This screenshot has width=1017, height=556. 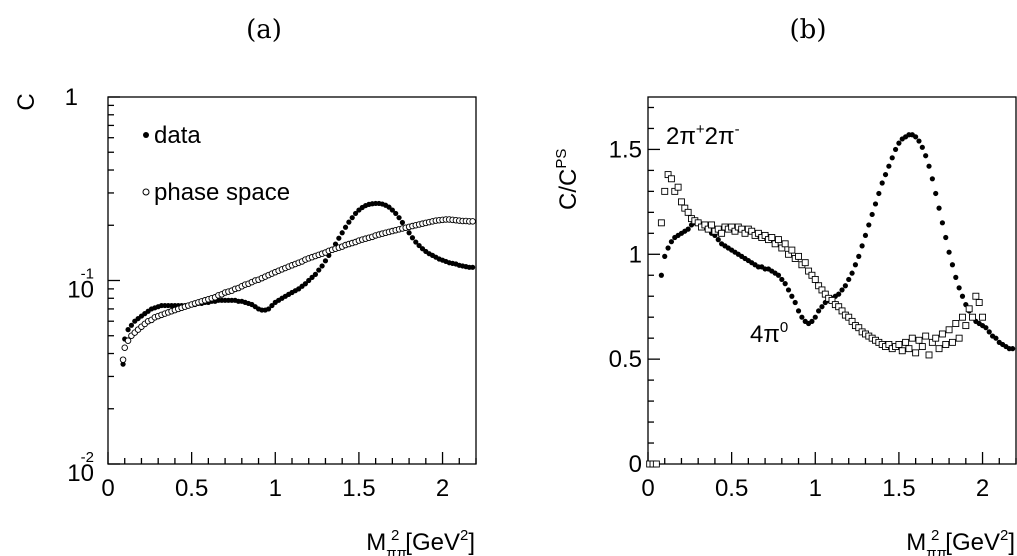 I want to click on y-tick-label: 10, so click(x=80, y=290).